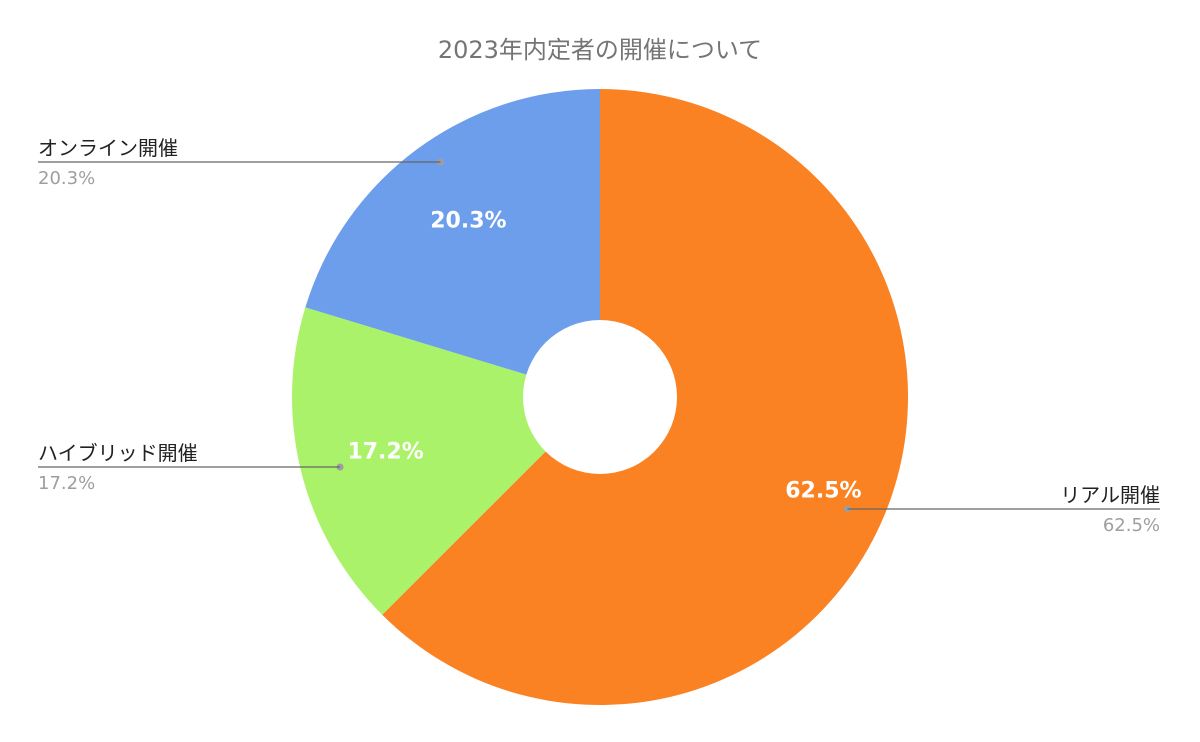  What do you see at coordinates (600, 50) in the screenshot?
I see `chart-title: 2023年内定者の開催について` at bounding box center [600, 50].